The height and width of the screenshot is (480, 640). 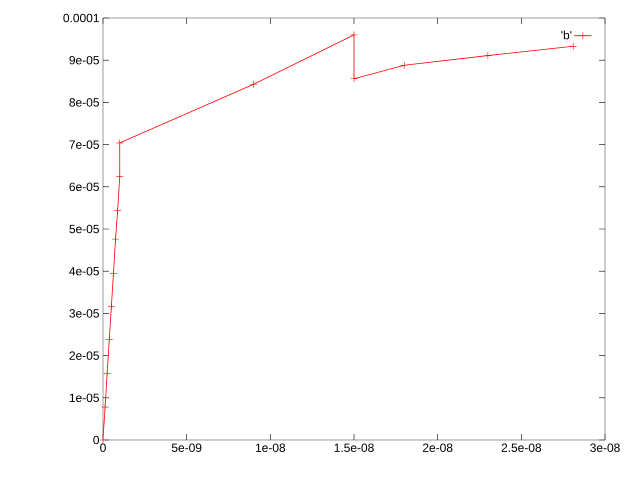 I want to click on y-tick-label: 7e-05, so click(x=84, y=144).